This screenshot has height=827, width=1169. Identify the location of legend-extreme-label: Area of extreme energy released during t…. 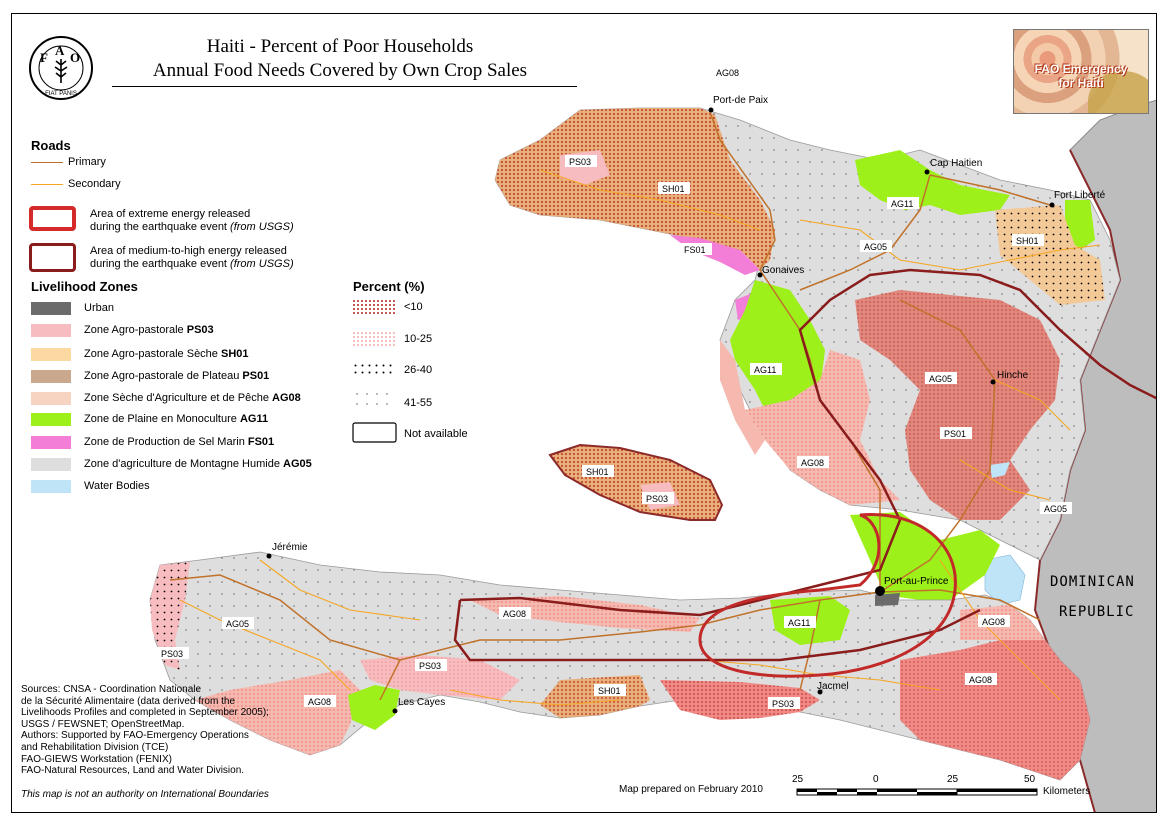
(192, 220).